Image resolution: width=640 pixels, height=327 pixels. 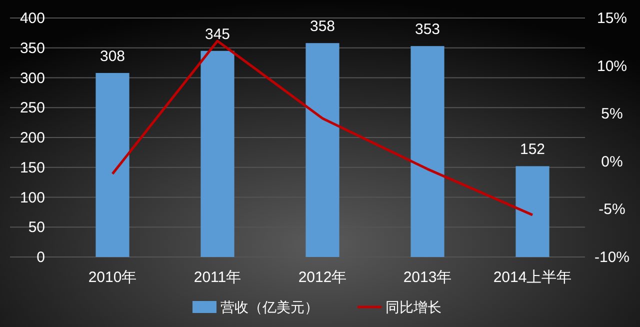 What do you see at coordinates (32, 167) in the screenshot?
I see `y-tick-label: 150` at bounding box center [32, 167].